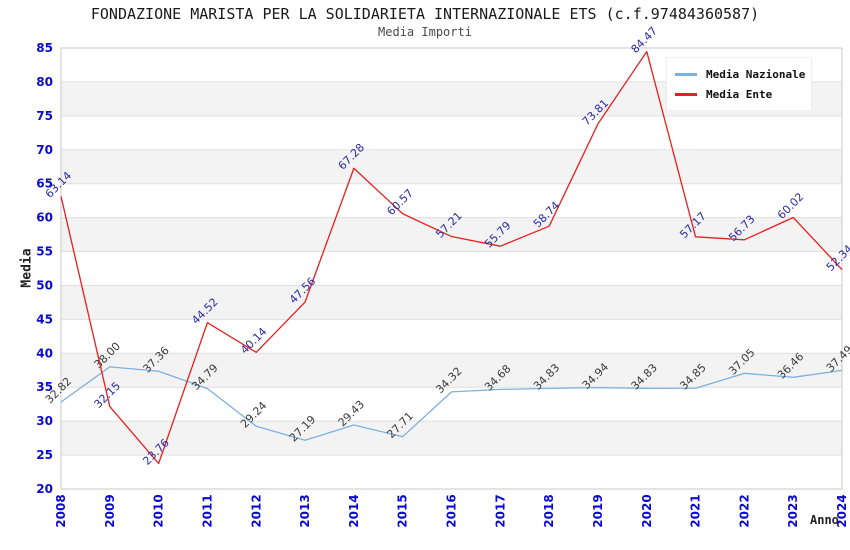  What do you see at coordinates (253, 340) in the screenshot?
I see `svg-text: 40.14` at bounding box center [253, 340].